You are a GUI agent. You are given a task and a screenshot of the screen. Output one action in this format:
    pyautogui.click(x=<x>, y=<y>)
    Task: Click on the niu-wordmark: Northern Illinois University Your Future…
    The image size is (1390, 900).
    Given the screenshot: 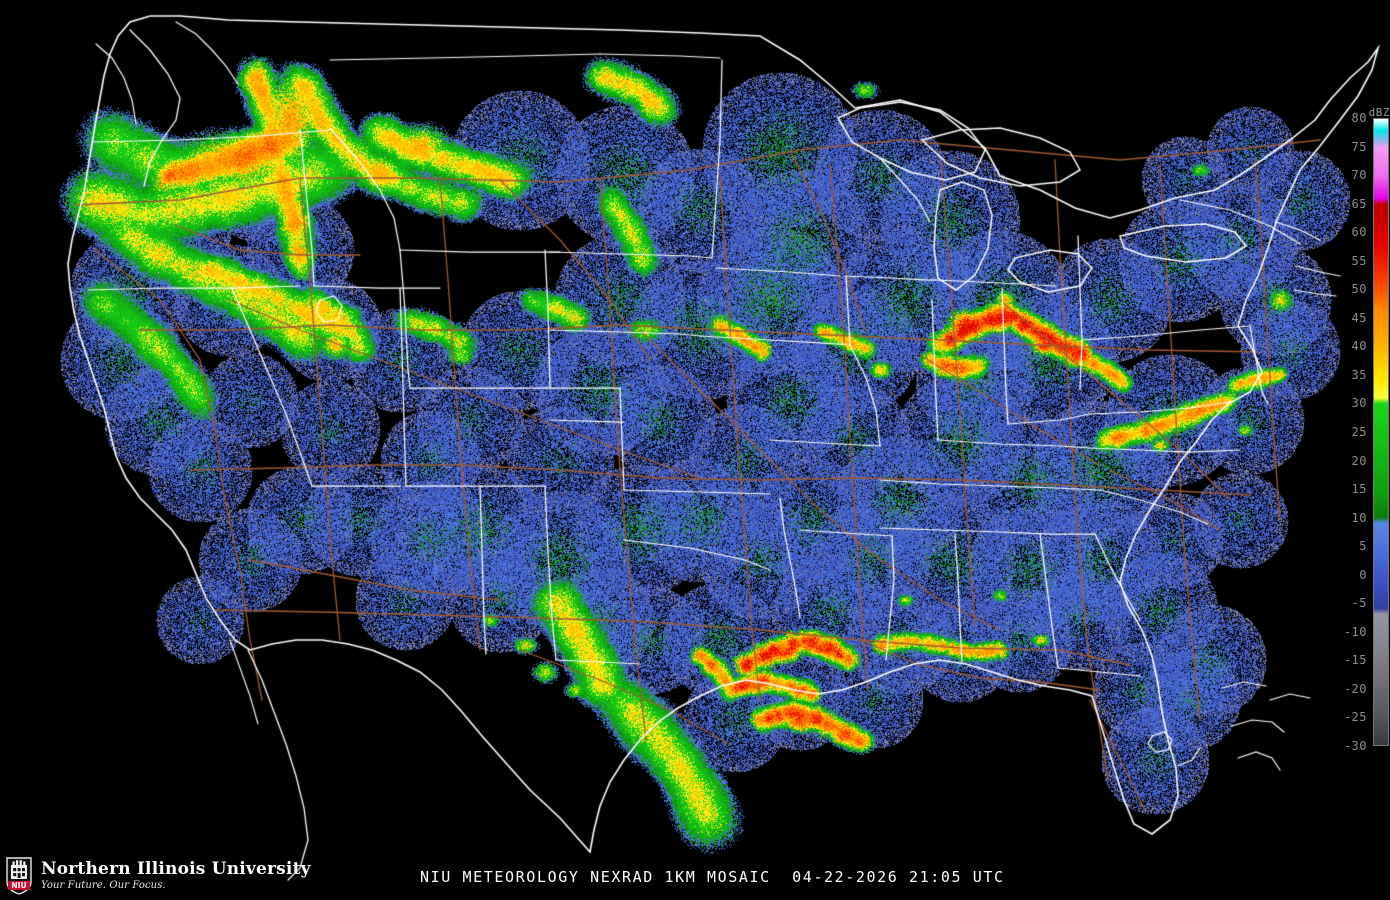 What is the action you would take?
    pyautogui.click(x=176, y=876)
    